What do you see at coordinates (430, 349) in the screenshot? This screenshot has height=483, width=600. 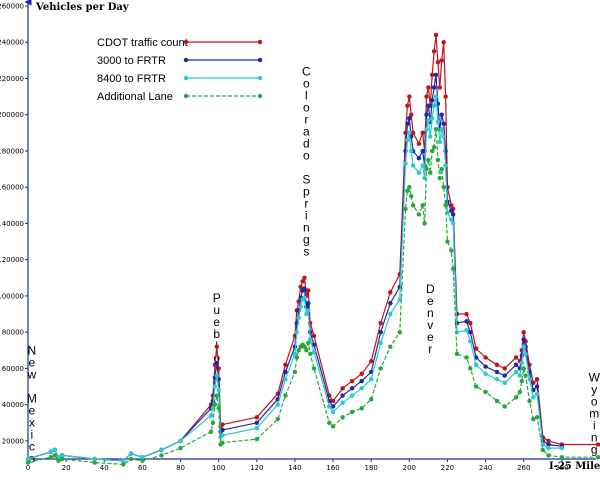 I see `annotation-letter: r` at bounding box center [430, 349].